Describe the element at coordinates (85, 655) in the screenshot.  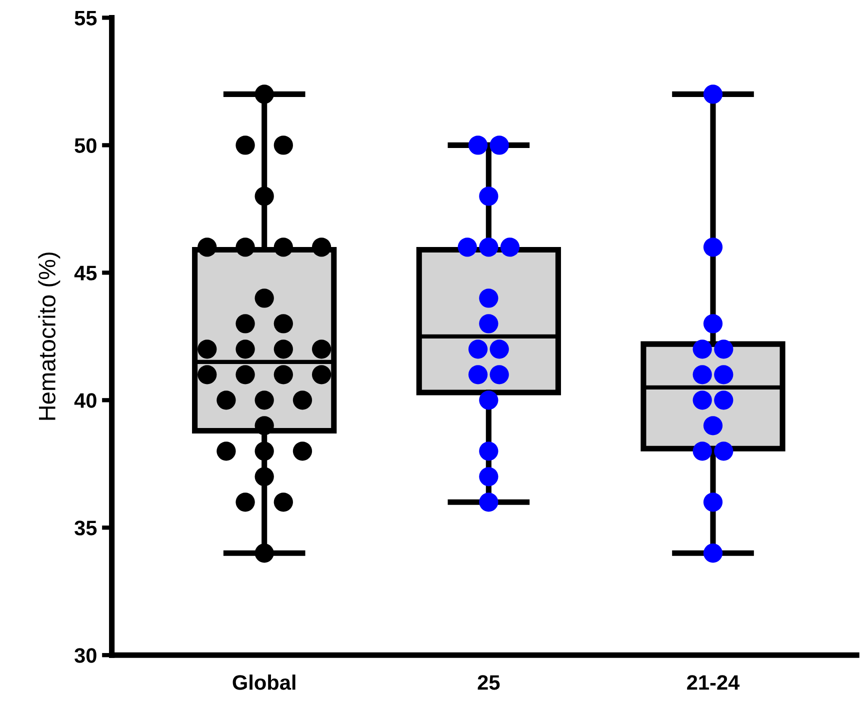
I see `y-tick-label: 30` at that location.